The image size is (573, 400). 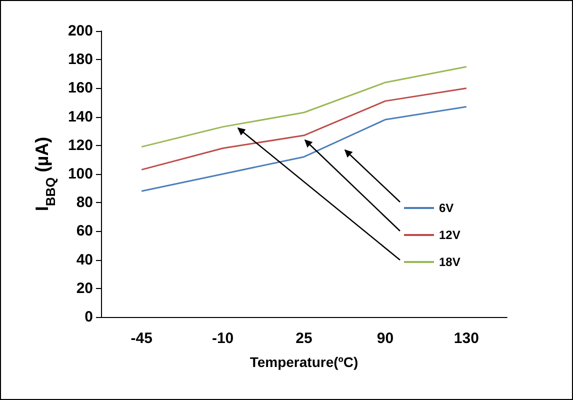 What do you see at coordinates (80, 31) in the screenshot?
I see `y-tick-label: 200` at bounding box center [80, 31].